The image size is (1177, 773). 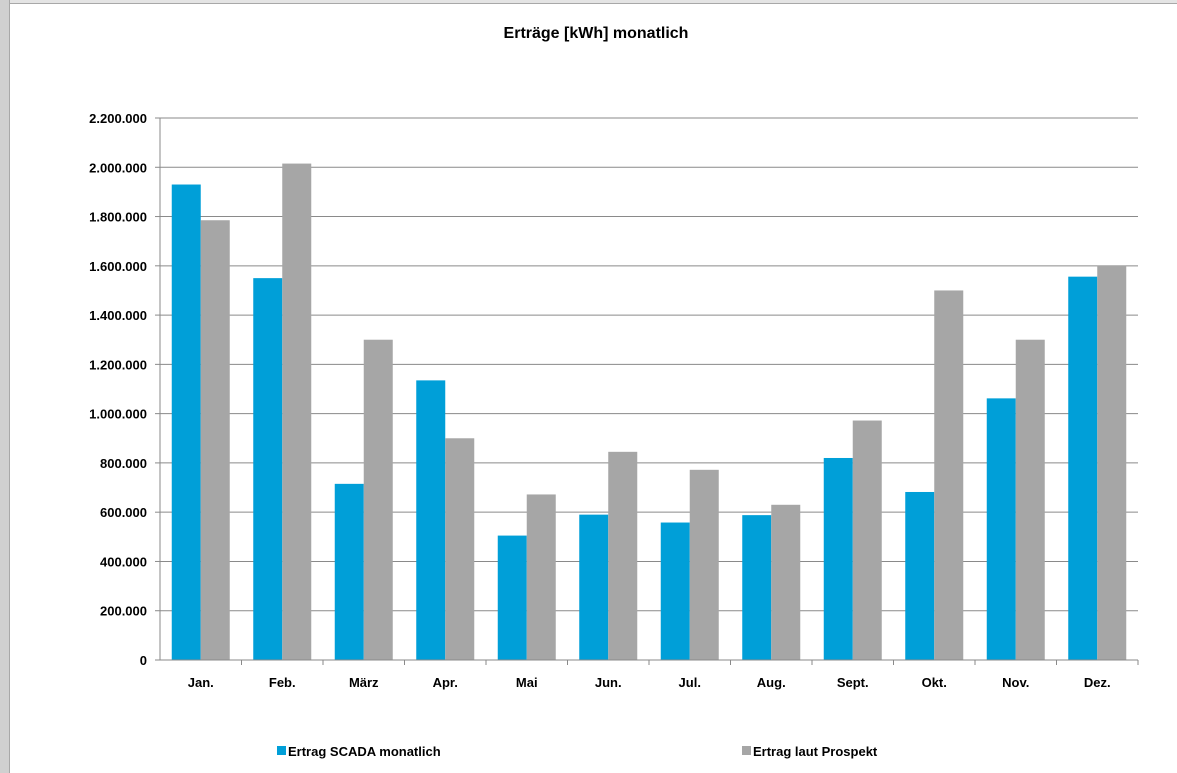 What do you see at coordinates (118, 217) in the screenshot?
I see `y-tick-label: 1.800.000` at bounding box center [118, 217].